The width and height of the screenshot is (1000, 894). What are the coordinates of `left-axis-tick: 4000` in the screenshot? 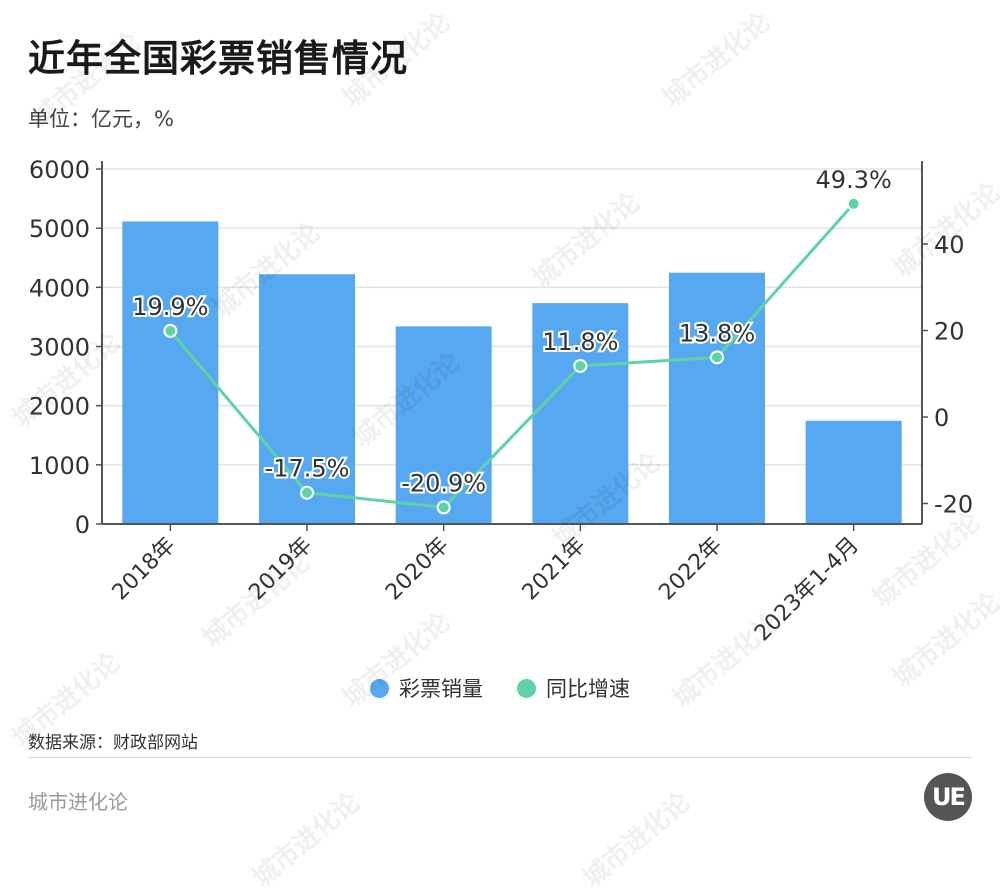 It's located at (59, 288).